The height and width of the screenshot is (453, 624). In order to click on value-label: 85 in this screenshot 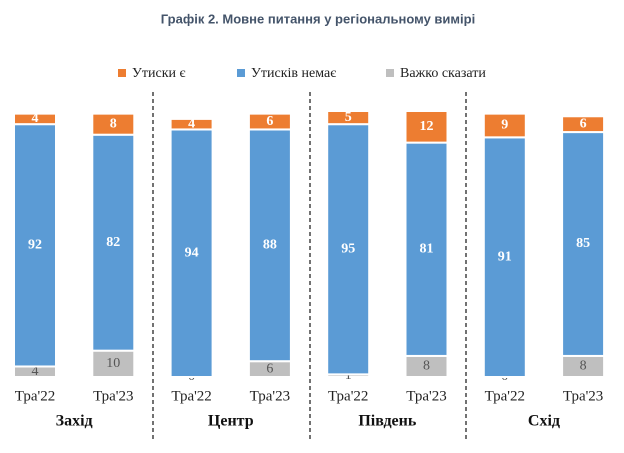, I will do `click(583, 243)`.